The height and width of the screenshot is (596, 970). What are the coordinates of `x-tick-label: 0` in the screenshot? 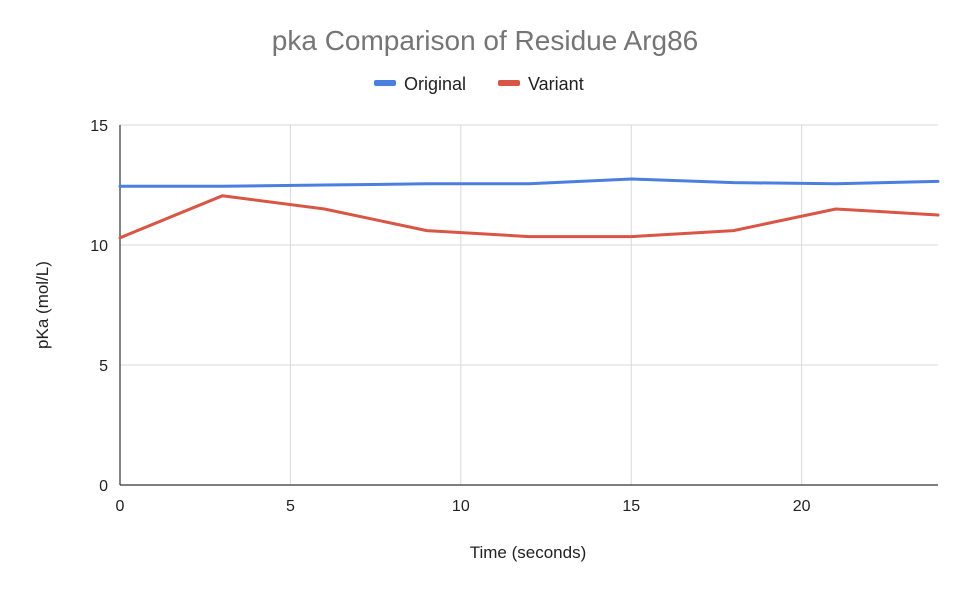 It's located at (120, 506).